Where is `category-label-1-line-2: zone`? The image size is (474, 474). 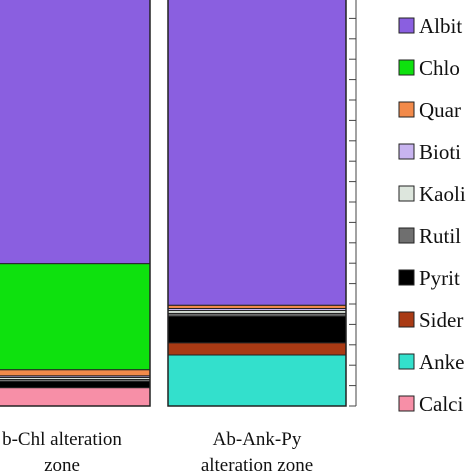 category-label-1-line-2: zone is located at coordinates (62, 464).